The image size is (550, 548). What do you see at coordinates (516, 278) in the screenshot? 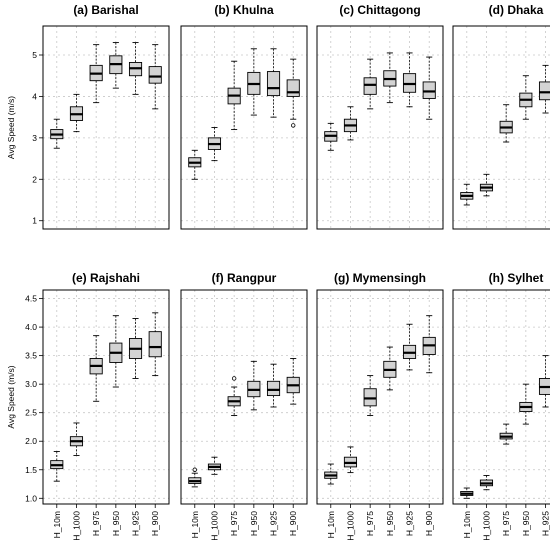
I see `panel-title: (h) Sylhet` at bounding box center [516, 278].